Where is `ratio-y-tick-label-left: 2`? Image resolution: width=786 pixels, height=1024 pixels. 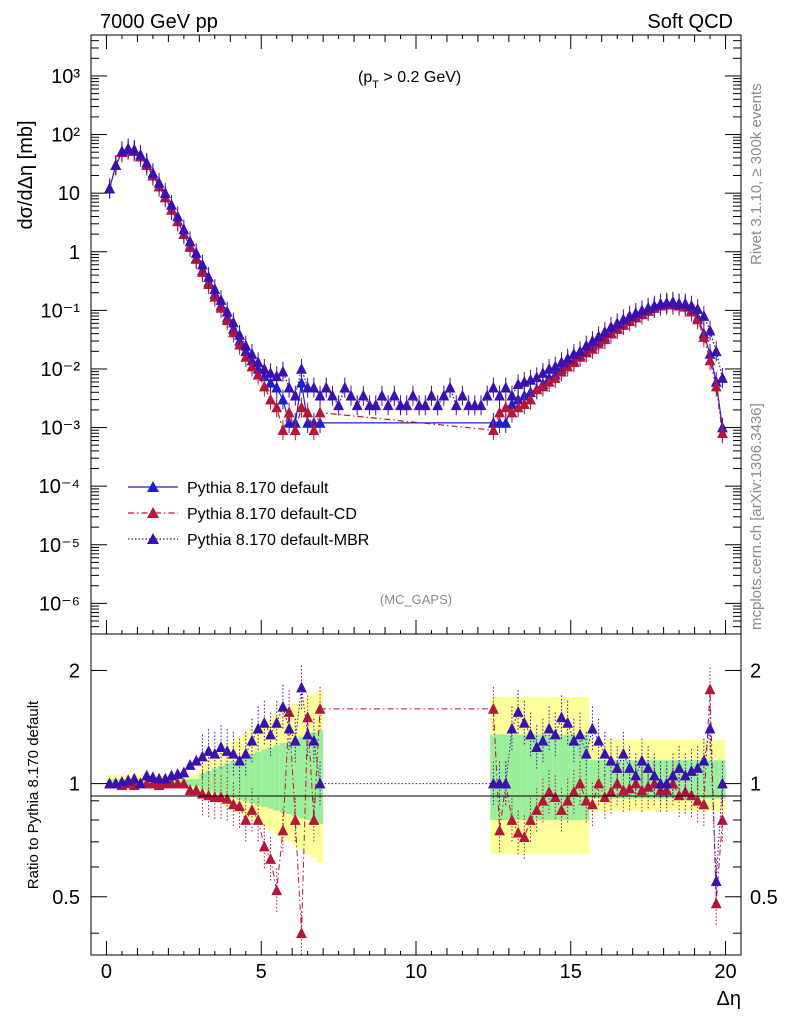 ratio-y-tick-label-left: 2 is located at coordinates (74, 671).